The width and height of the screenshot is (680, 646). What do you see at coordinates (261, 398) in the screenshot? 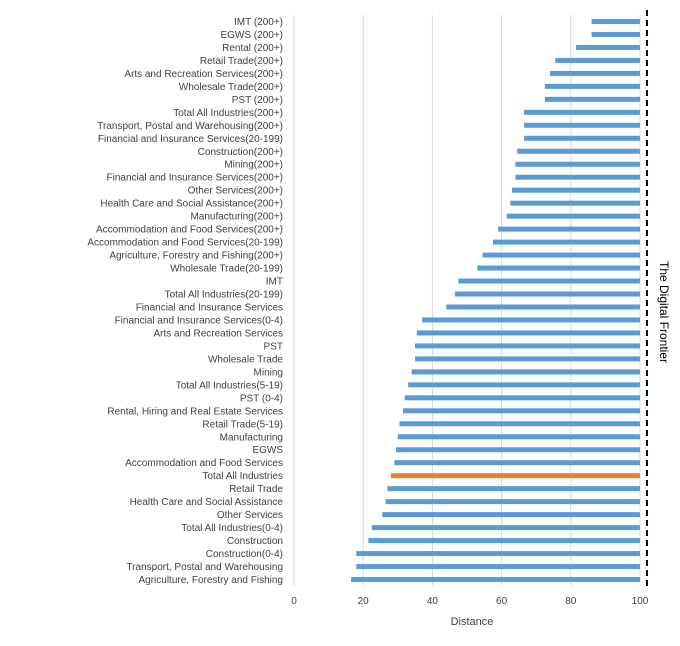
I see `category-label: PST (0-4)` at bounding box center [261, 398].